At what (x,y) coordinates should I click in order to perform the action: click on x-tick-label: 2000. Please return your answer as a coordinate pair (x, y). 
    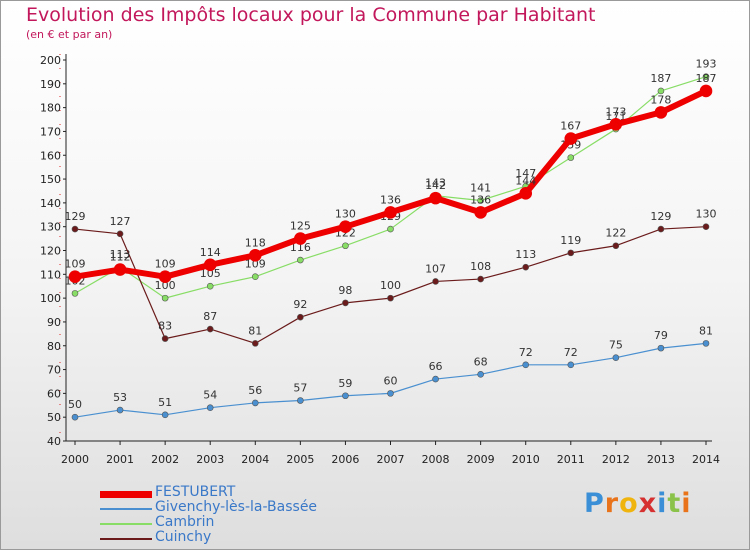
    Looking at the image, I should click on (75, 459).